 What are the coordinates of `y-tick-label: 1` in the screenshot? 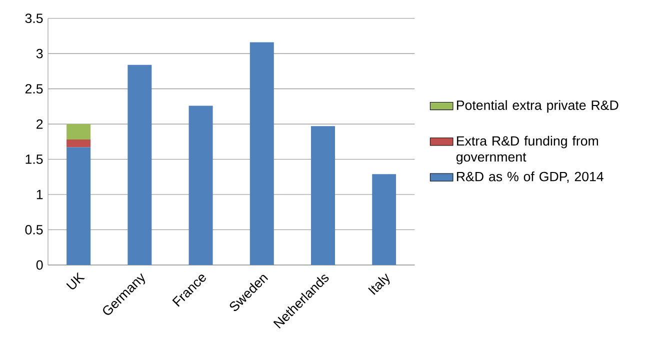 It's located at (39, 195).